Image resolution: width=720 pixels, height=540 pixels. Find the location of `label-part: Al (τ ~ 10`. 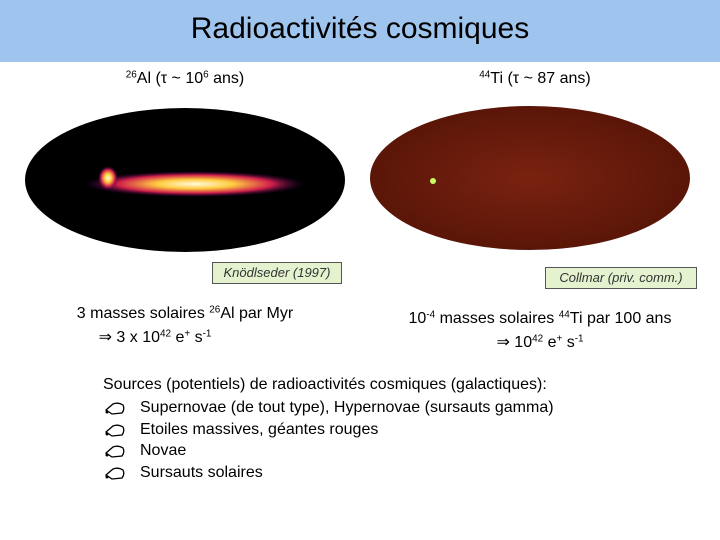

label-part: Al (τ ~ 10 is located at coordinates (170, 78).